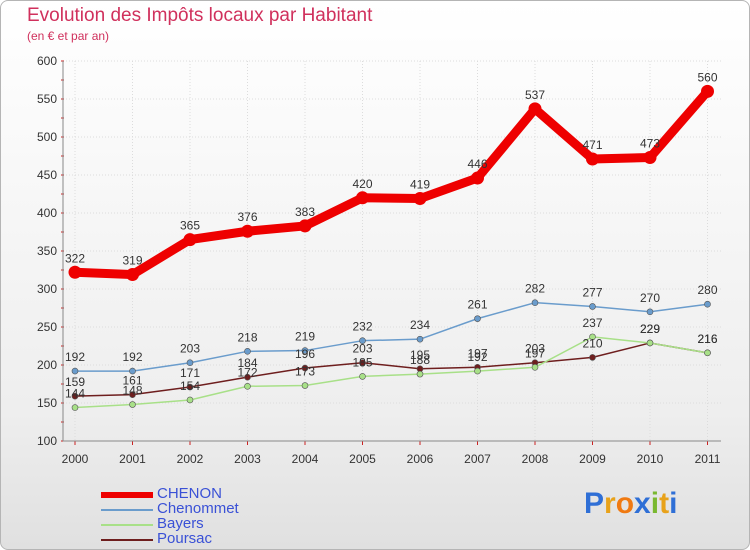  Describe the element at coordinates (673, 503) in the screenshot. I see `logo-letter: i` at that location.